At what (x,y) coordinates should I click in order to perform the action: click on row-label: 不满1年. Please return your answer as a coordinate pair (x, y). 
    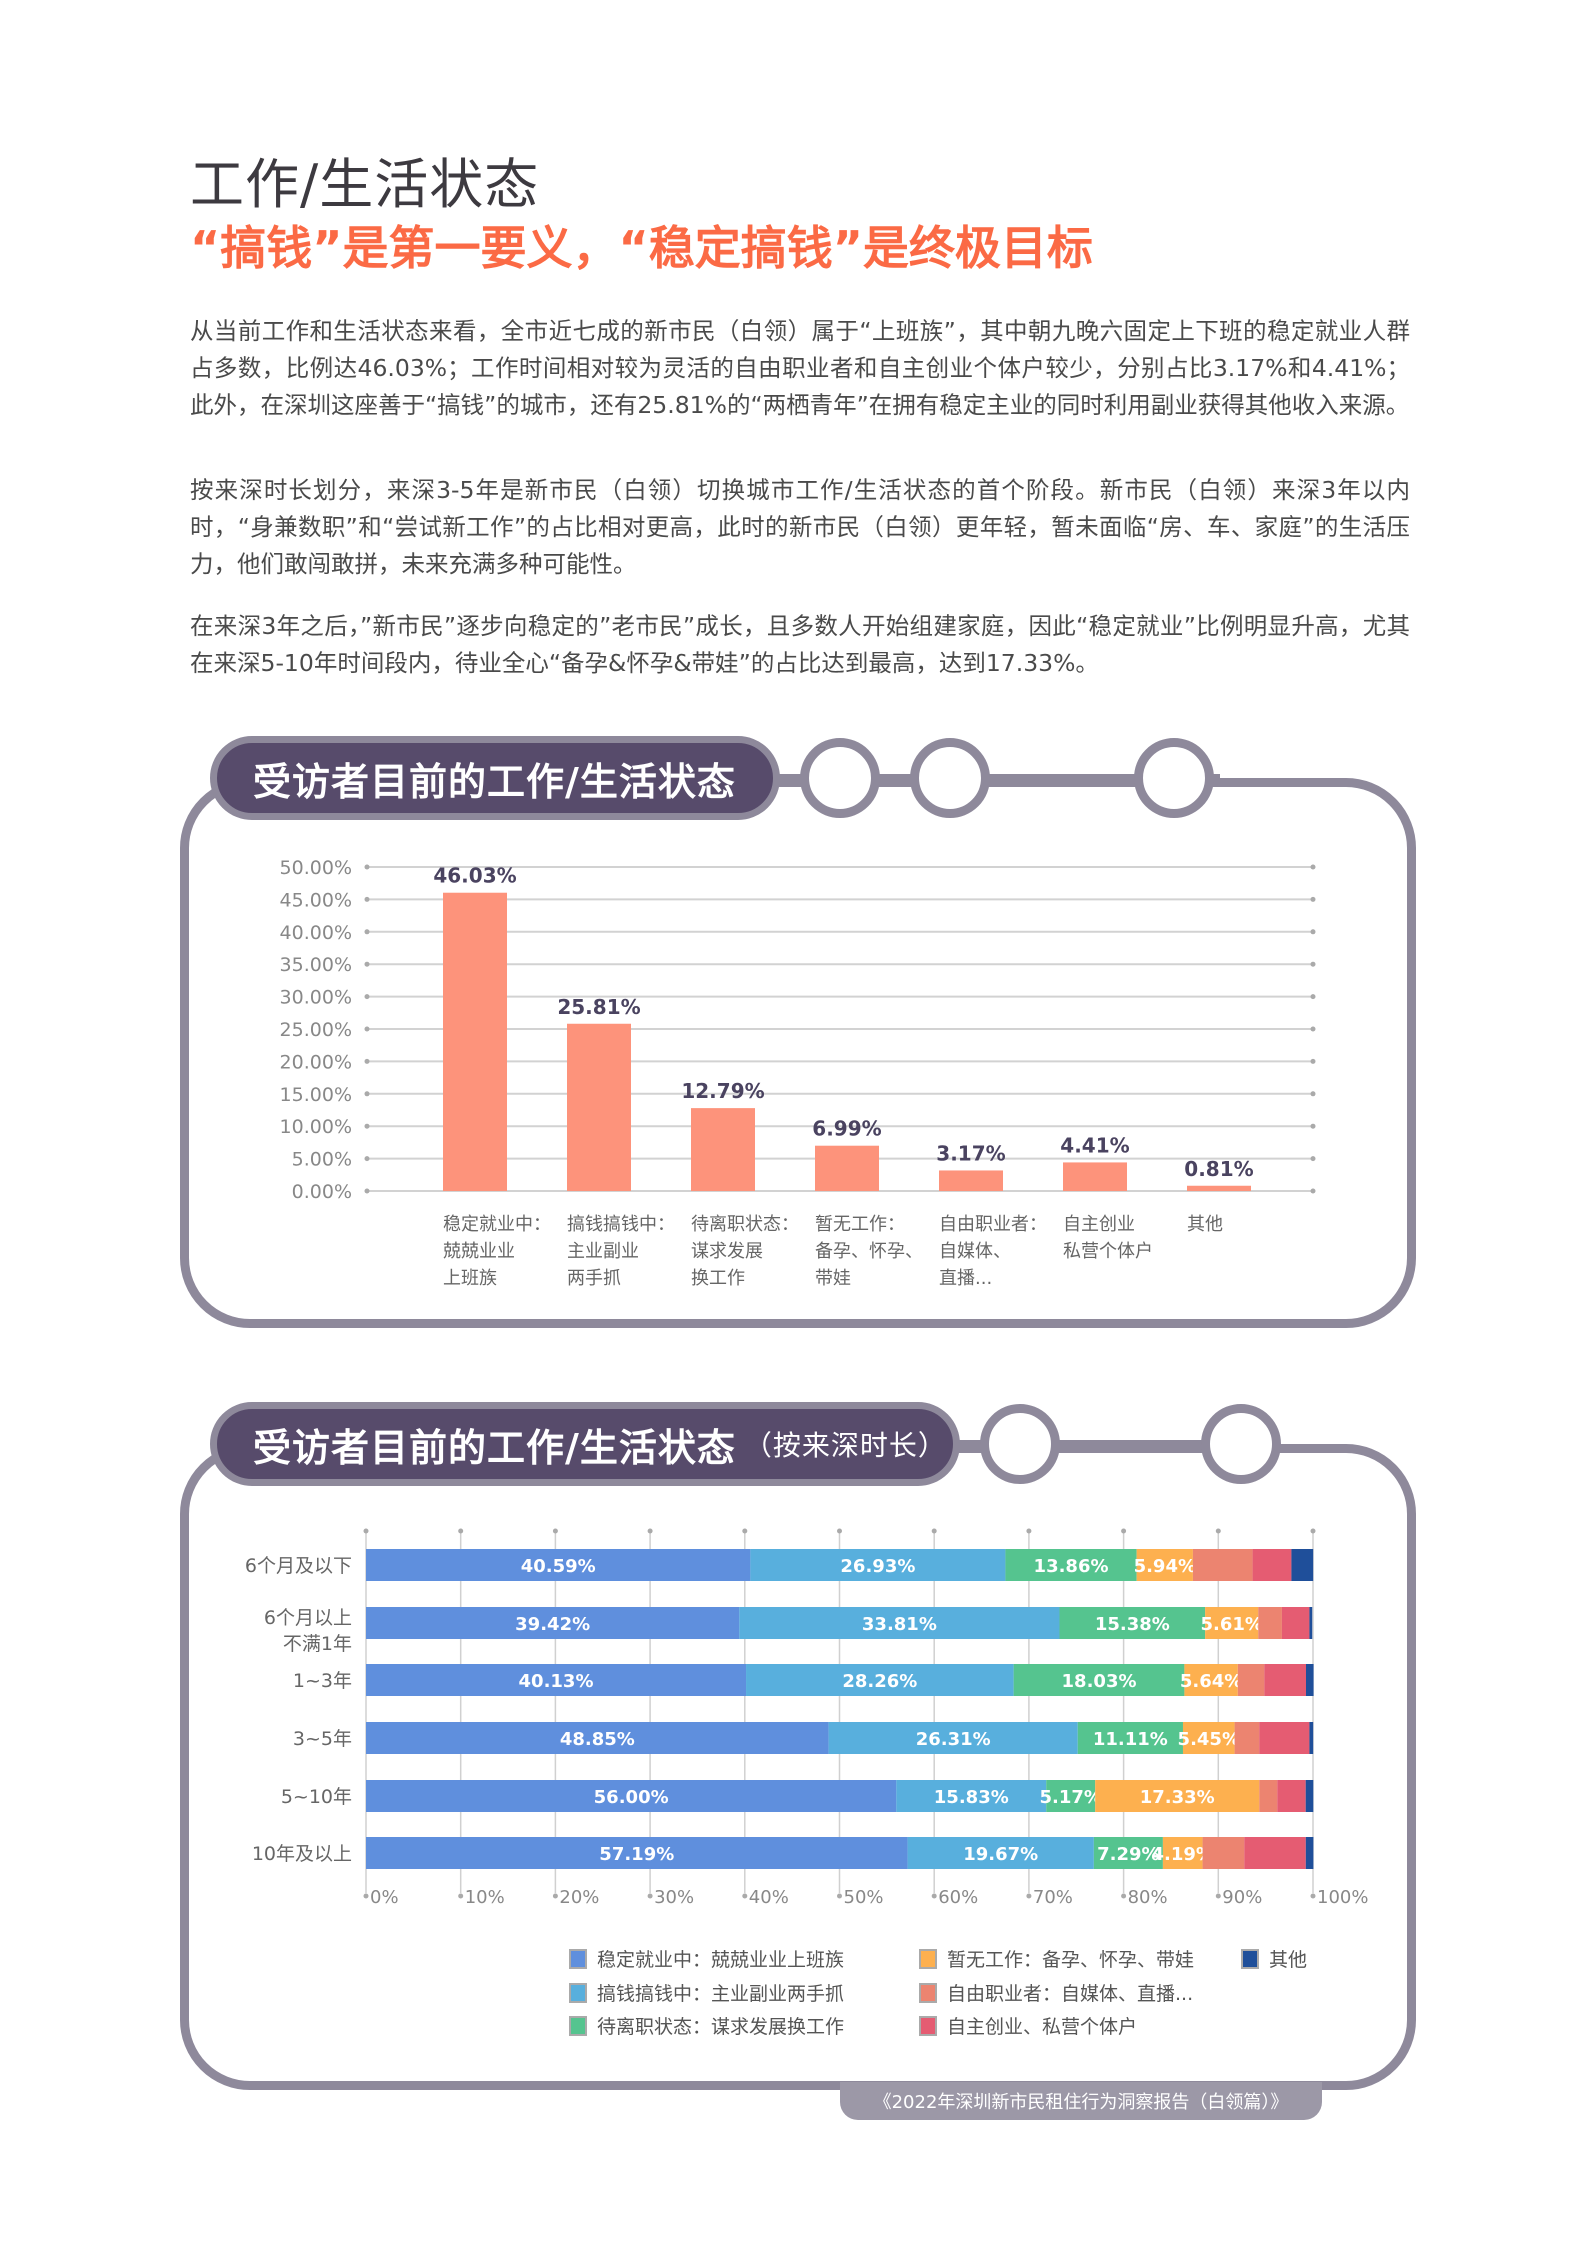
    Looking at the image, I should click on (317, 1644).